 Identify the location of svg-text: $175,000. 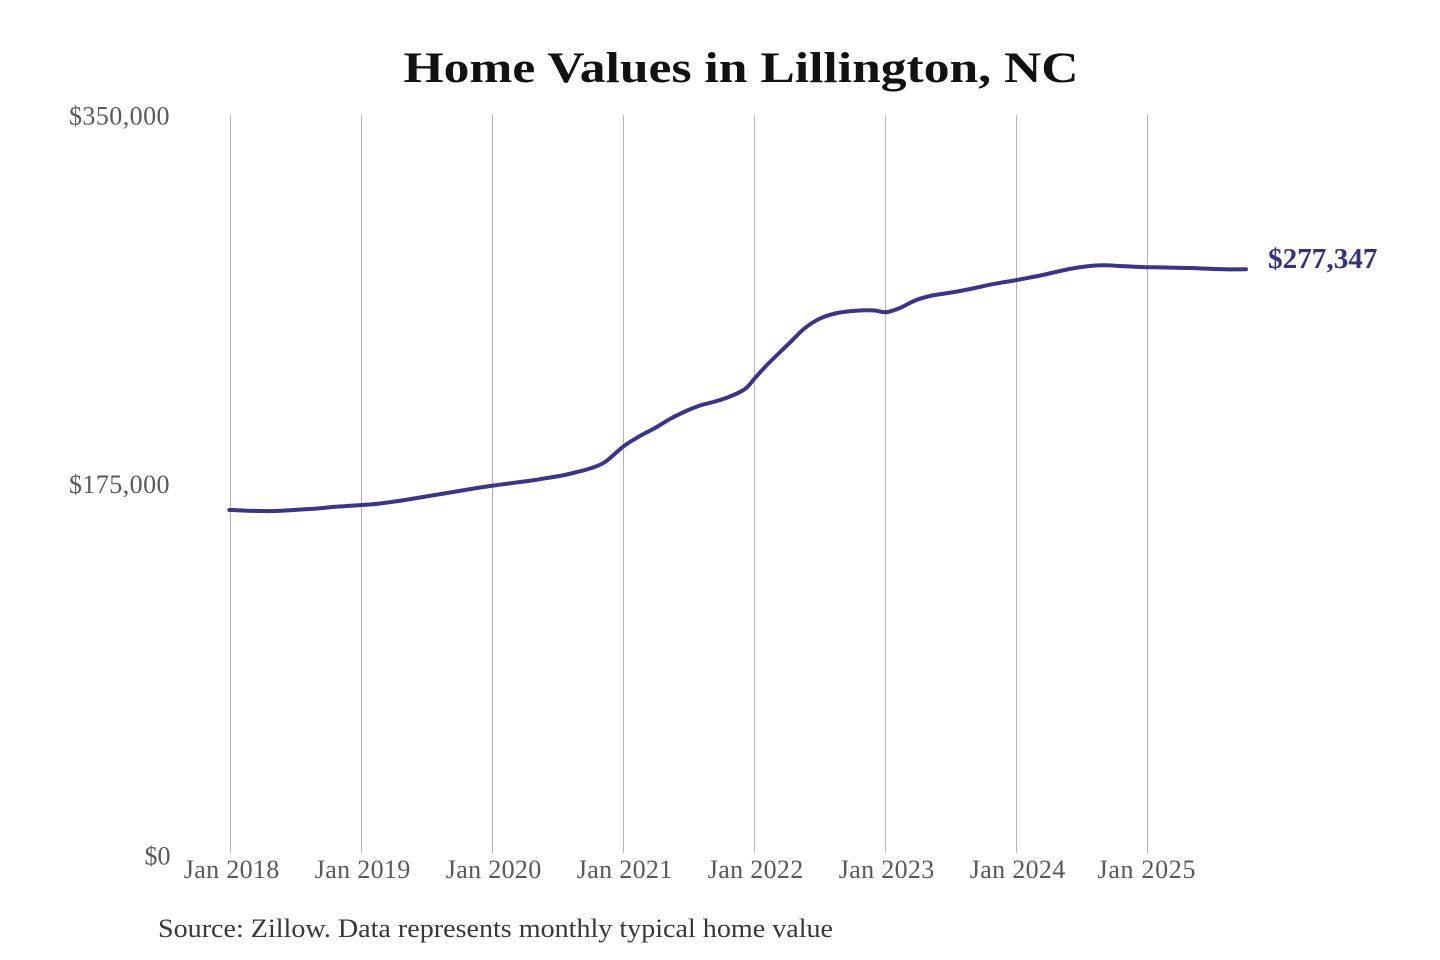
(119, 484).